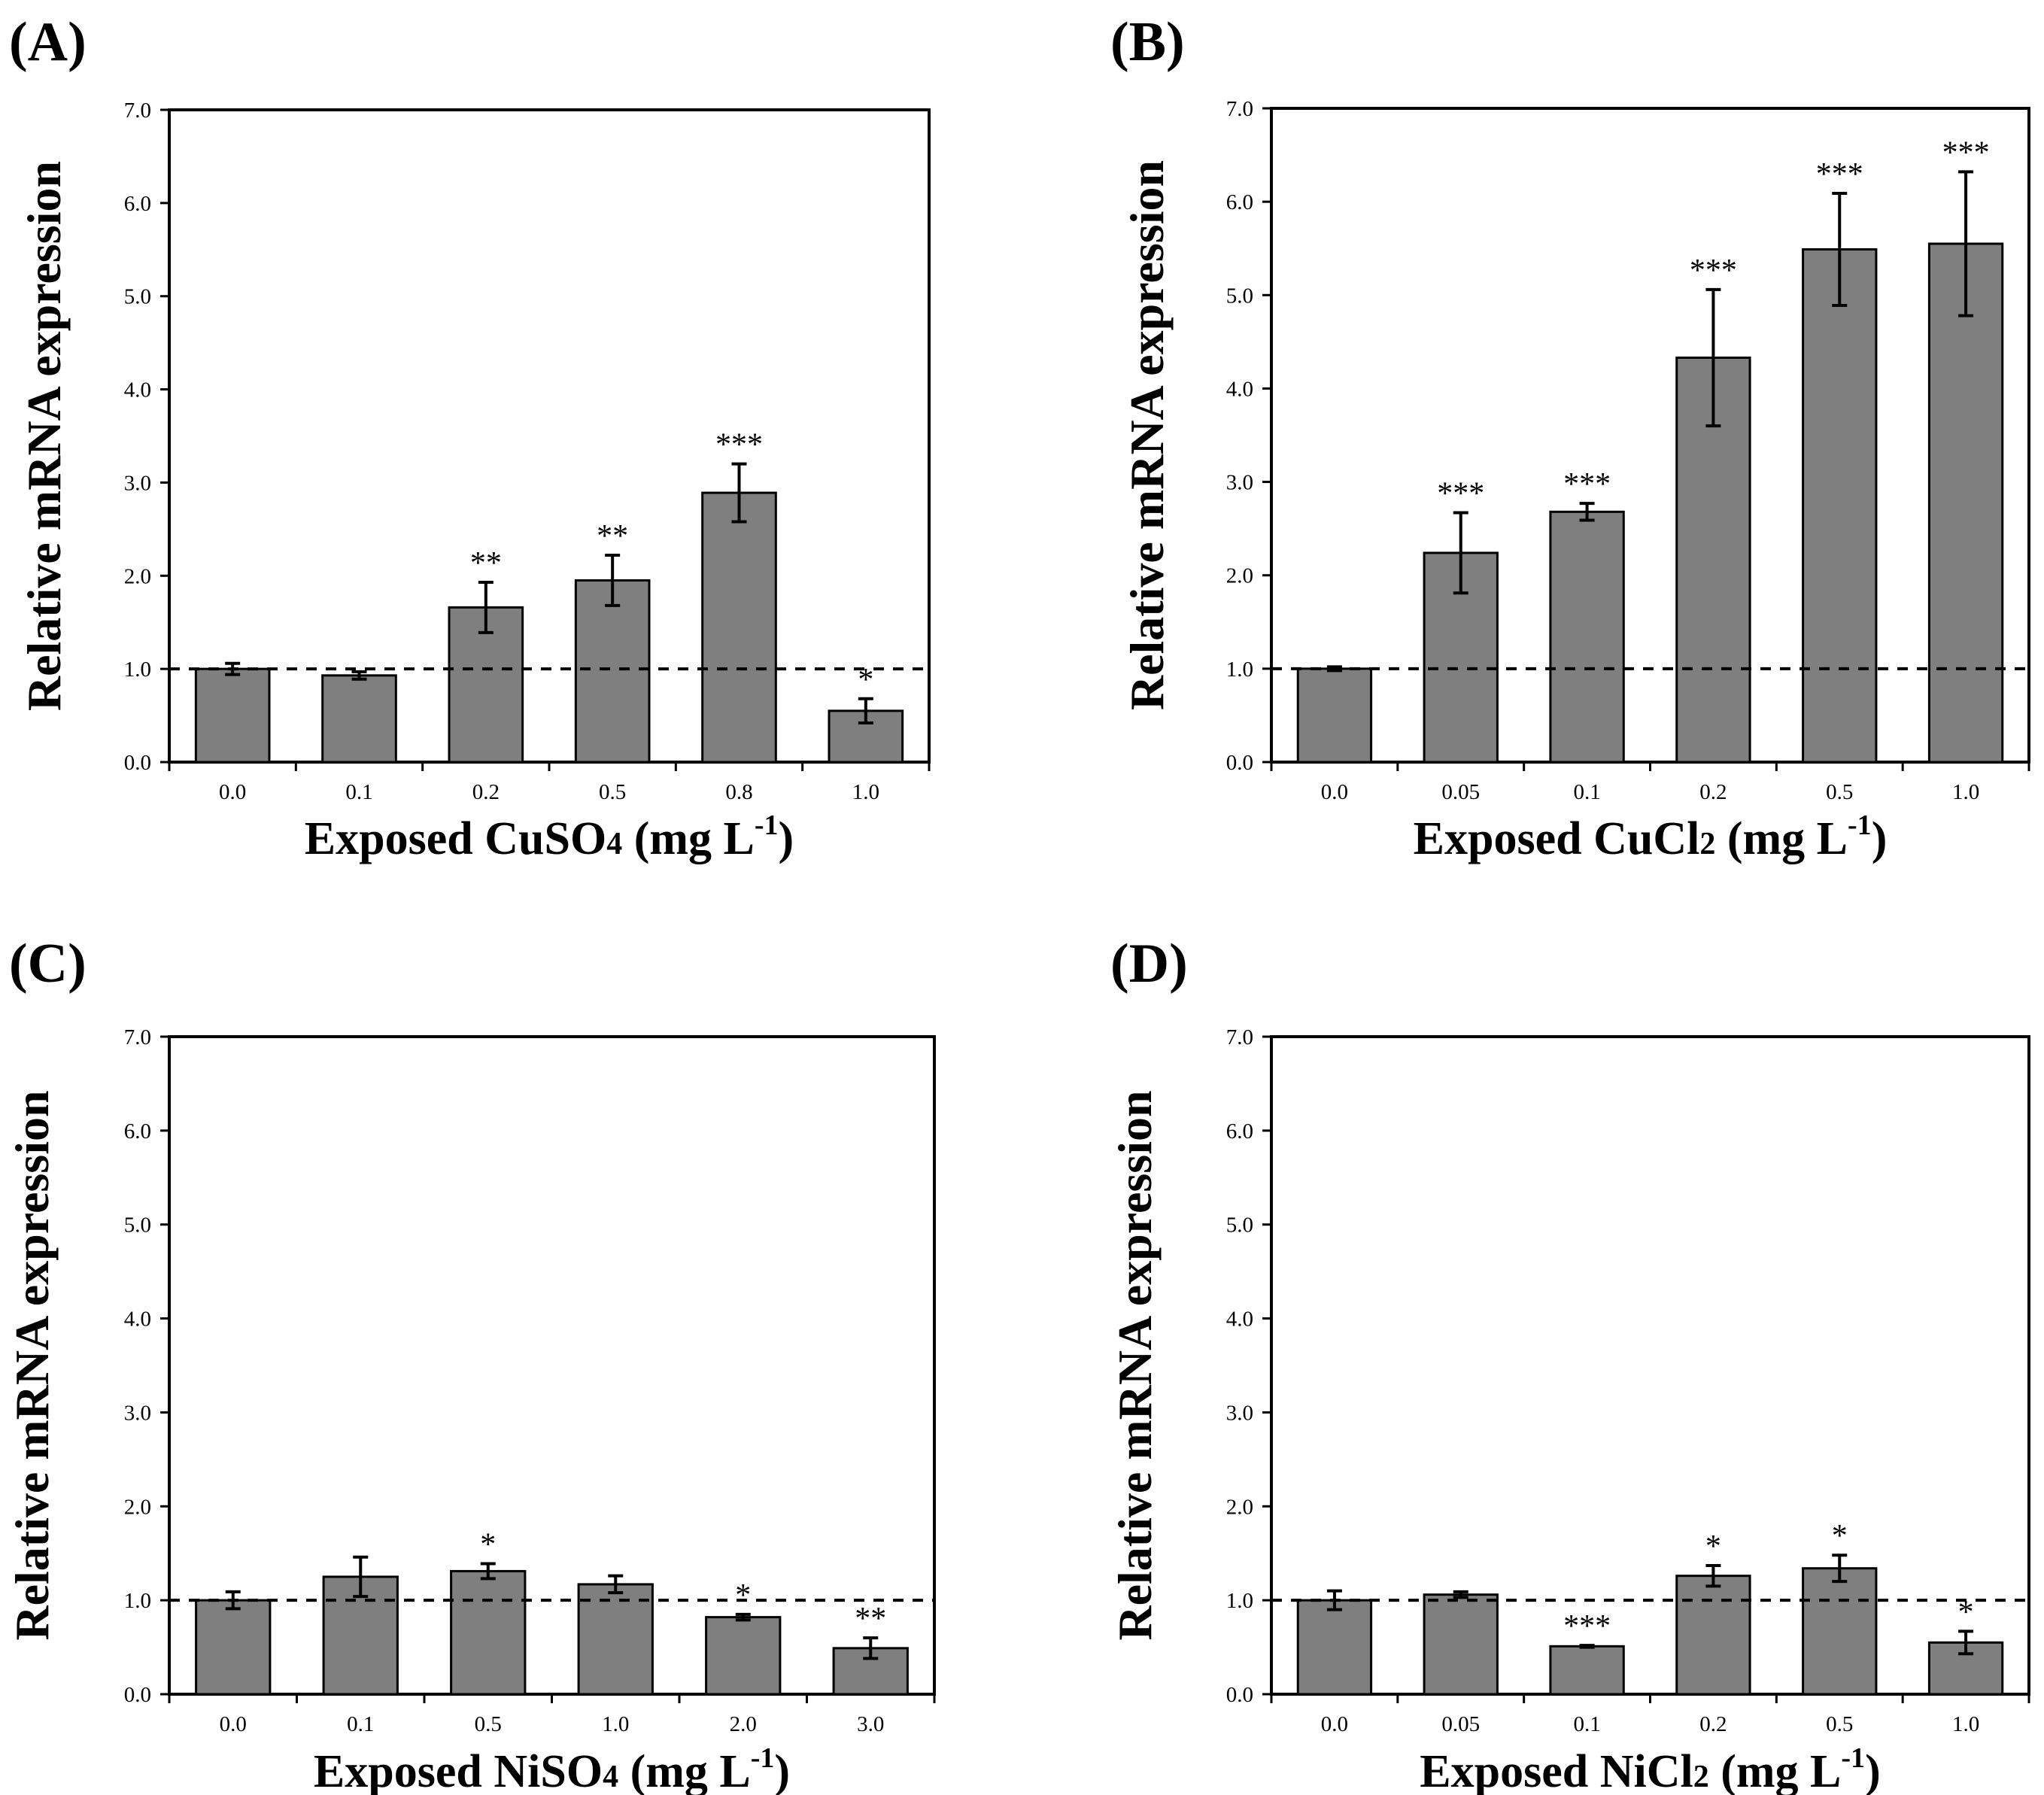 Image resolution: width=2044 pixels, height=1795 pixels. Describe the element at coordinates (48, 42) in the screenshot. I see `panel-label: (A)` at that location.